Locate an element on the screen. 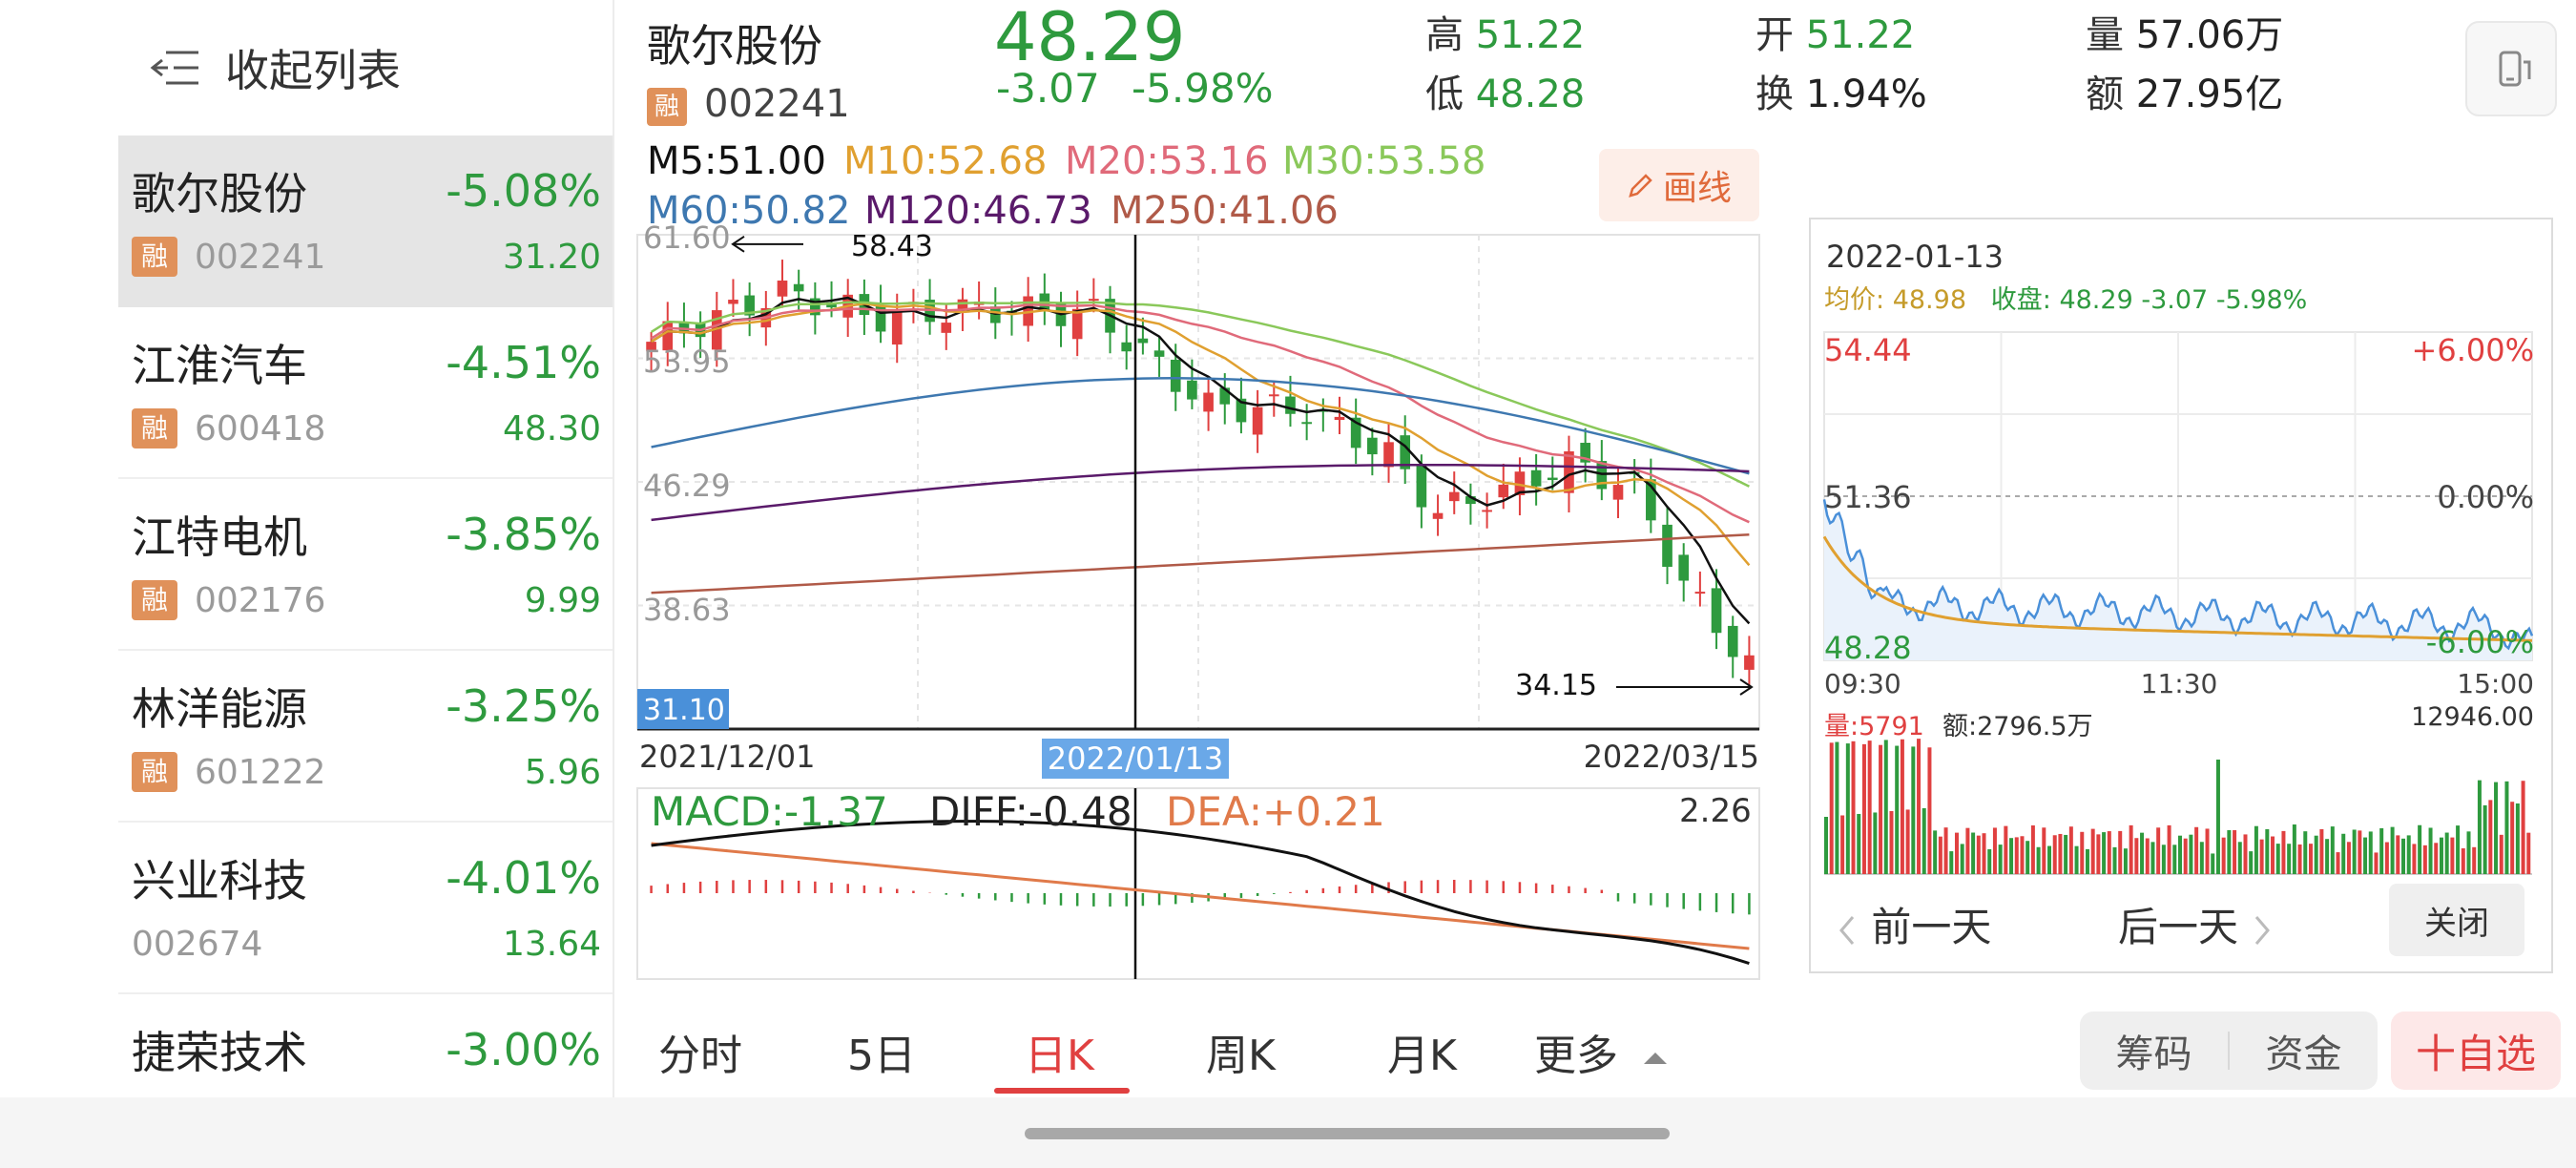 This screenshot has height=1168, width=2576. stock-code: 601222 is located at coordinates (260, 772).